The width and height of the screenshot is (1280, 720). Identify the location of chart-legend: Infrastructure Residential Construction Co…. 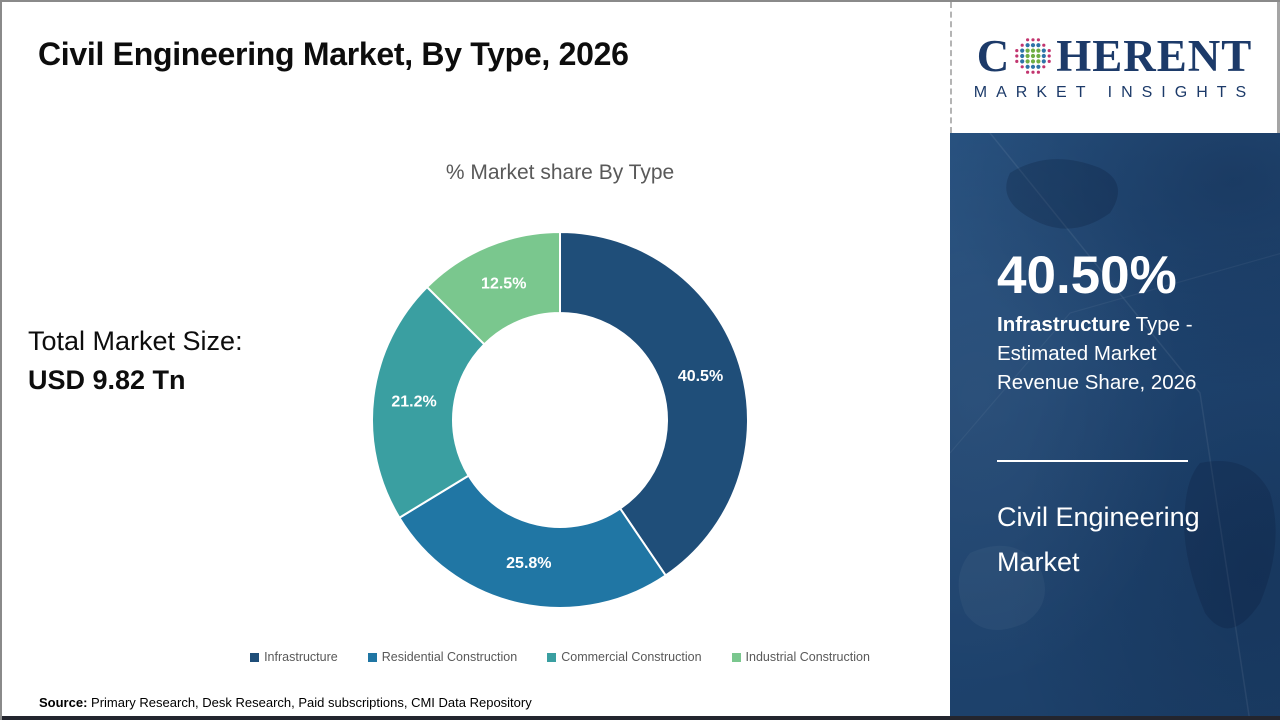
(560, 657).